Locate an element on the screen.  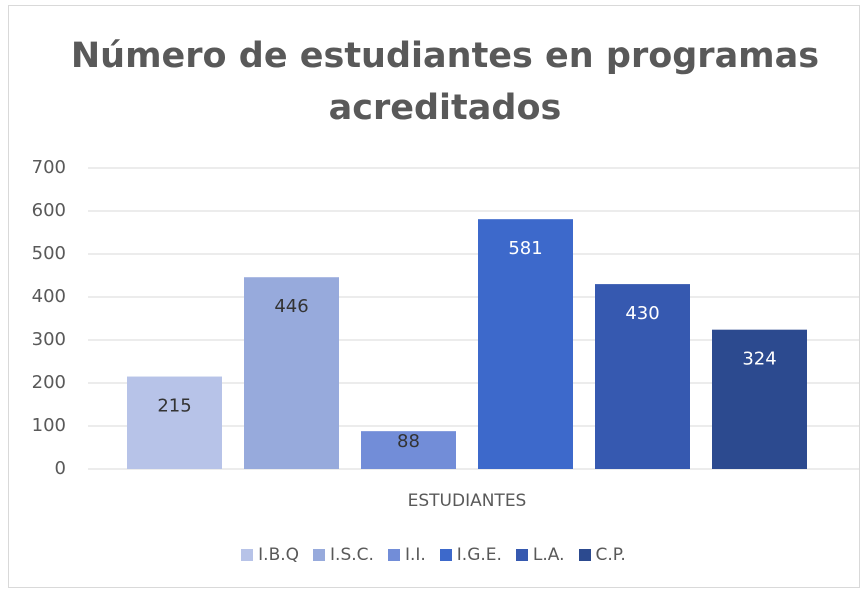
y-tick-label: 500 is located at coordinates (49, 253).